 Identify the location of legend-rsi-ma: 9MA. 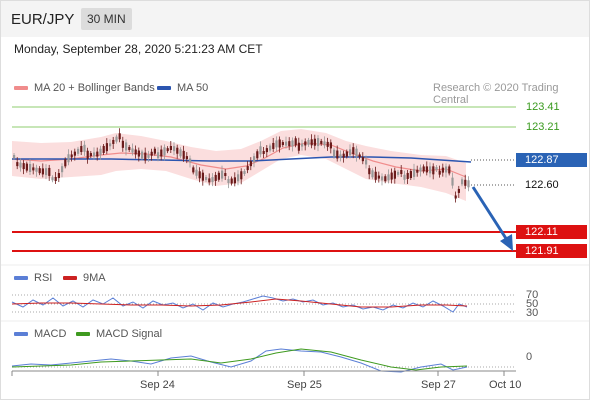
(84, 278).